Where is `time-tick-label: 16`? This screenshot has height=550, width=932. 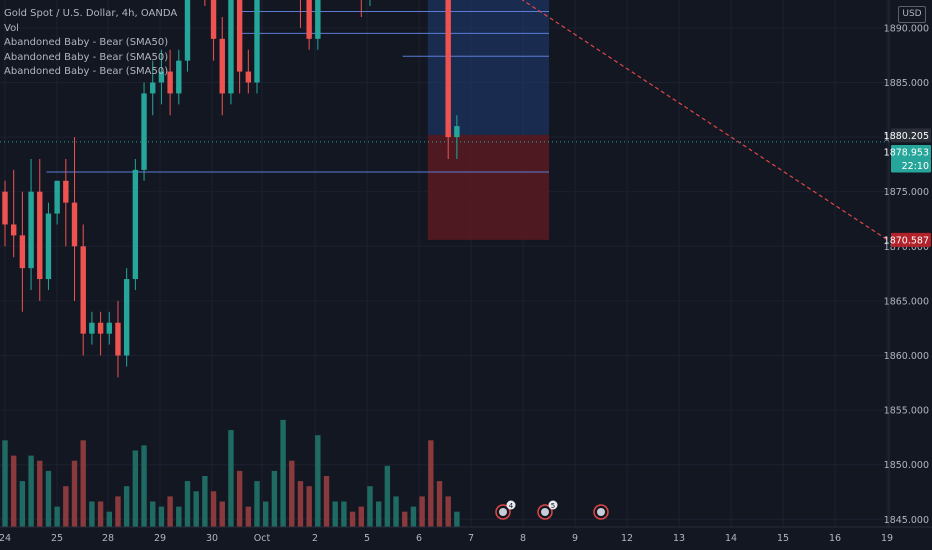 time-tick-label: 16 is located at coordinates (835, 538).